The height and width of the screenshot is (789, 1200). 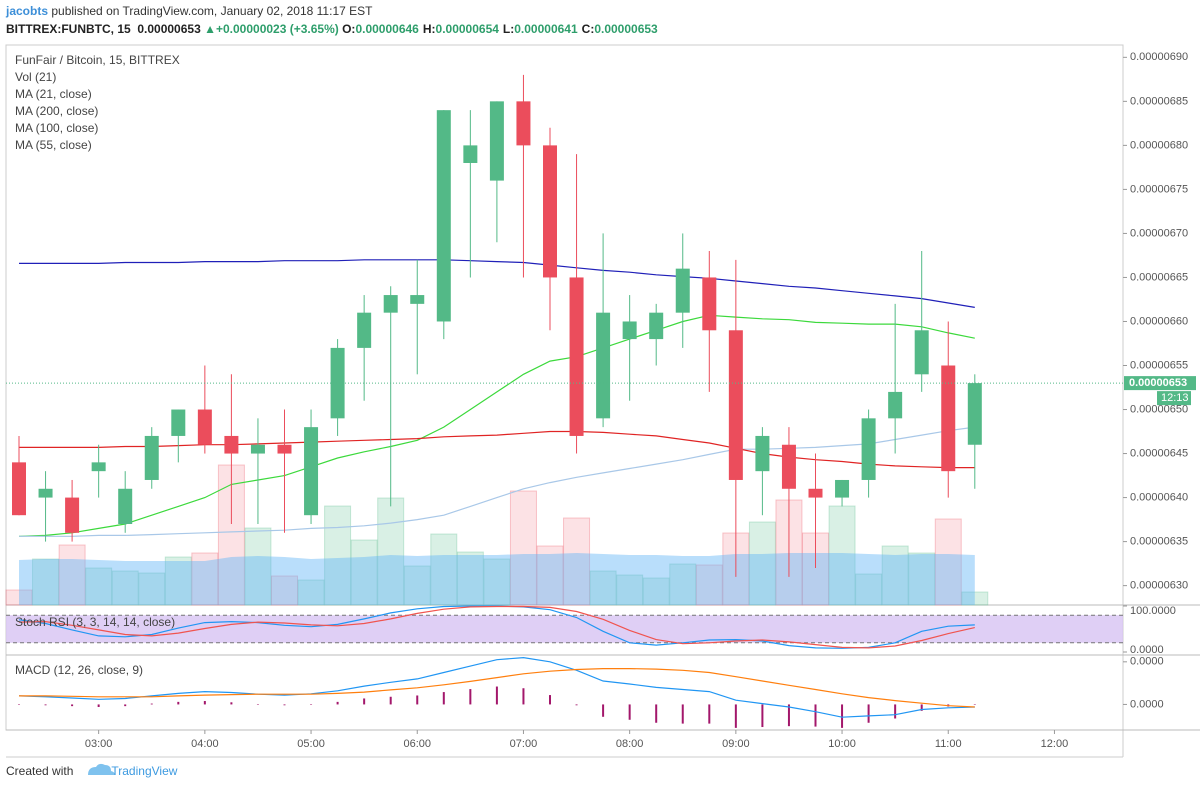 I want to click on y-tick-label: 0.00000655, so click(x=1159, y=365).